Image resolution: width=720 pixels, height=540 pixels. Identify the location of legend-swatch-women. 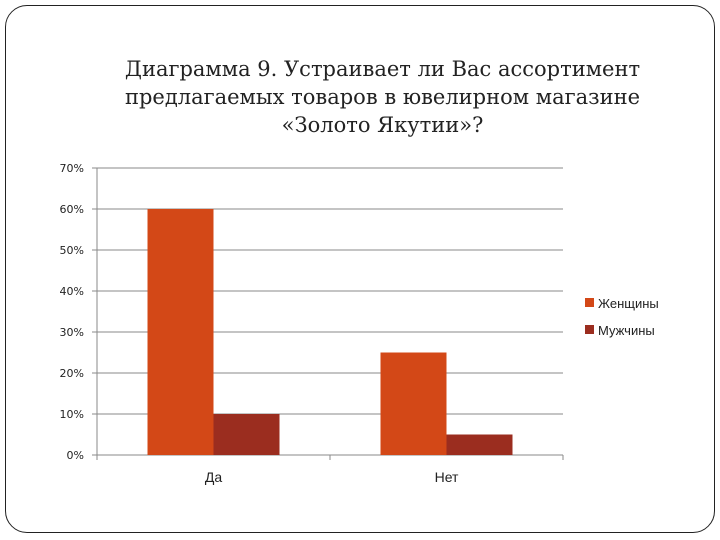
(589, 302).